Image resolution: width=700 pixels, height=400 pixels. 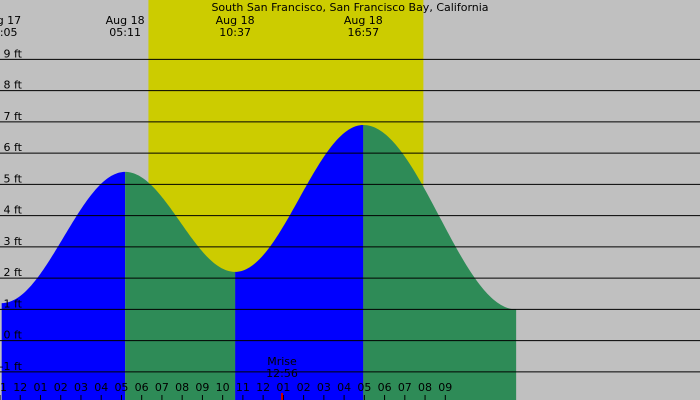 I want to click on extreme-time-label: 05:11, so click(x=125, y=32).